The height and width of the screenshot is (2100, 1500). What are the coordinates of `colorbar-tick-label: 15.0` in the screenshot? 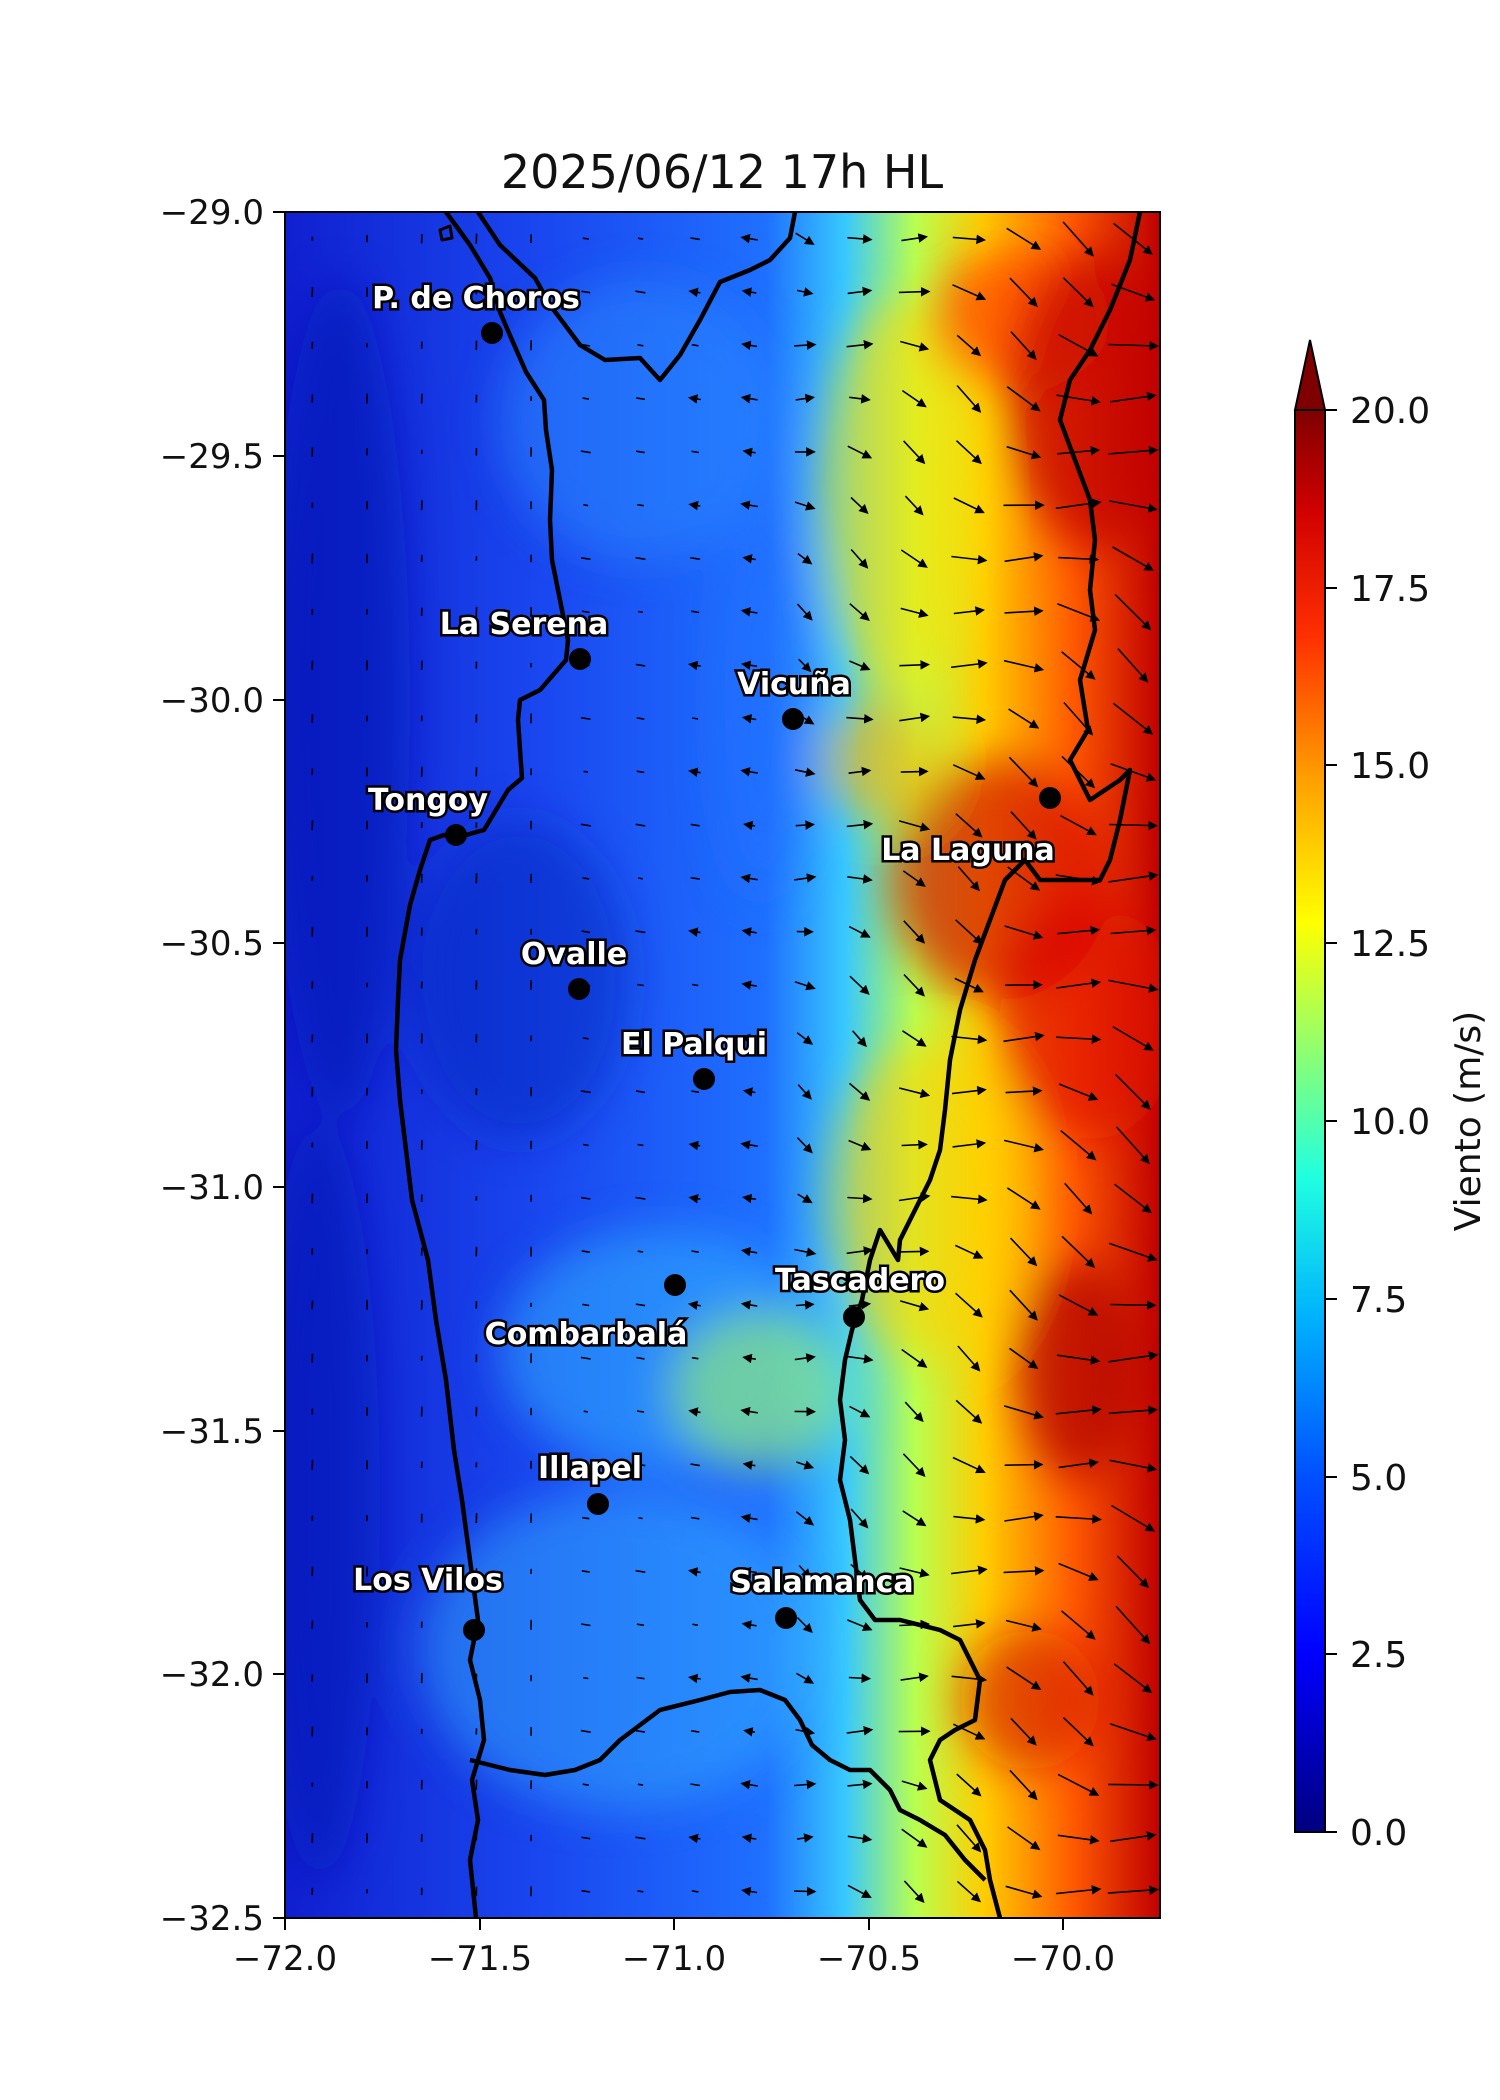 It's located at (1390, 766).